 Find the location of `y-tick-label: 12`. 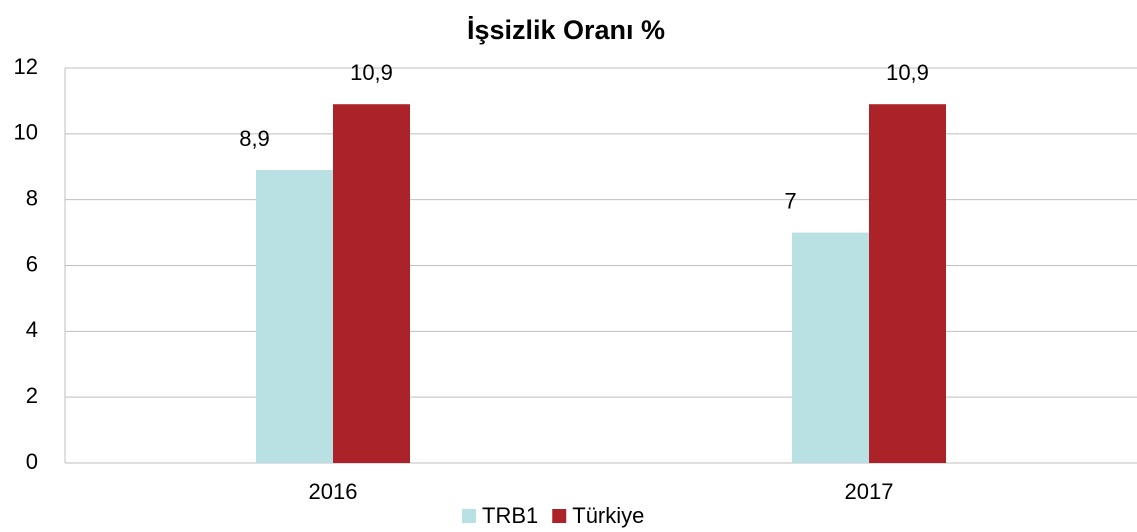

y-tick-label: 12 is located at coordinates (26, 66).